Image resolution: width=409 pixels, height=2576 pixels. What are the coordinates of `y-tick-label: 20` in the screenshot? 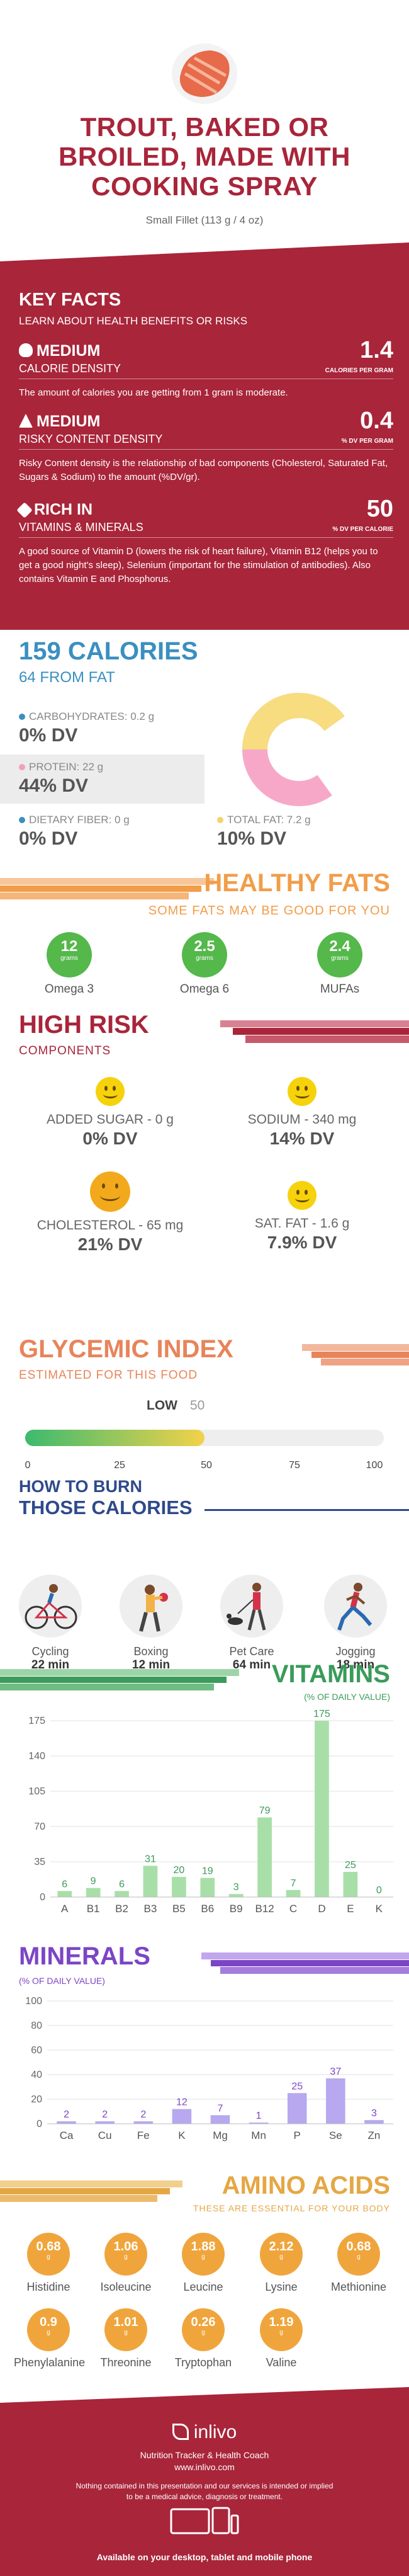 It's located at (36, 2099).